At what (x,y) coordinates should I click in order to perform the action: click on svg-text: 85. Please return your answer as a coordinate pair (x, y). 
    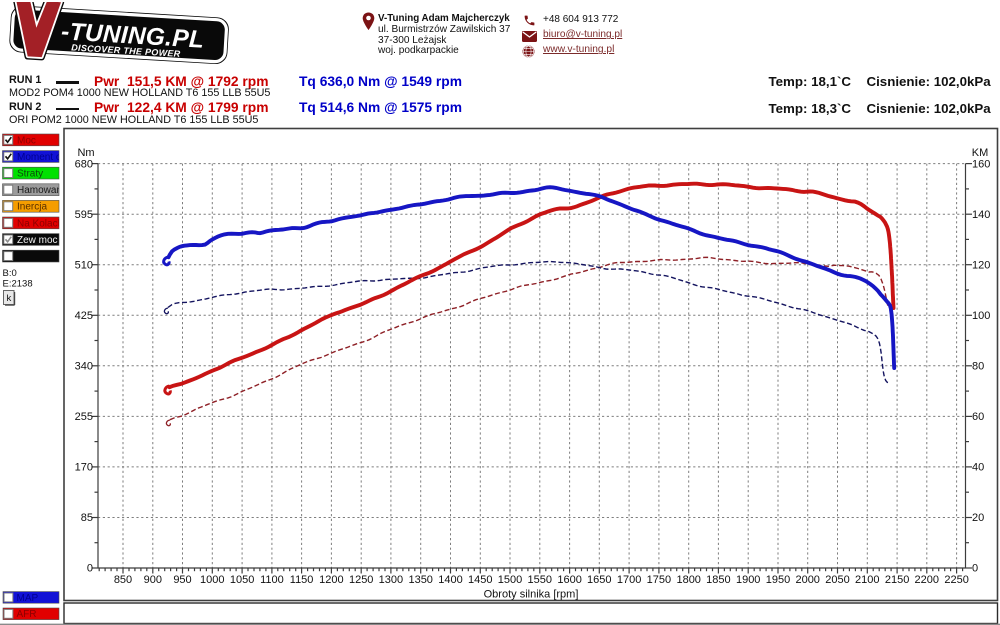
    Looking at the image, I should click on (87, 518).